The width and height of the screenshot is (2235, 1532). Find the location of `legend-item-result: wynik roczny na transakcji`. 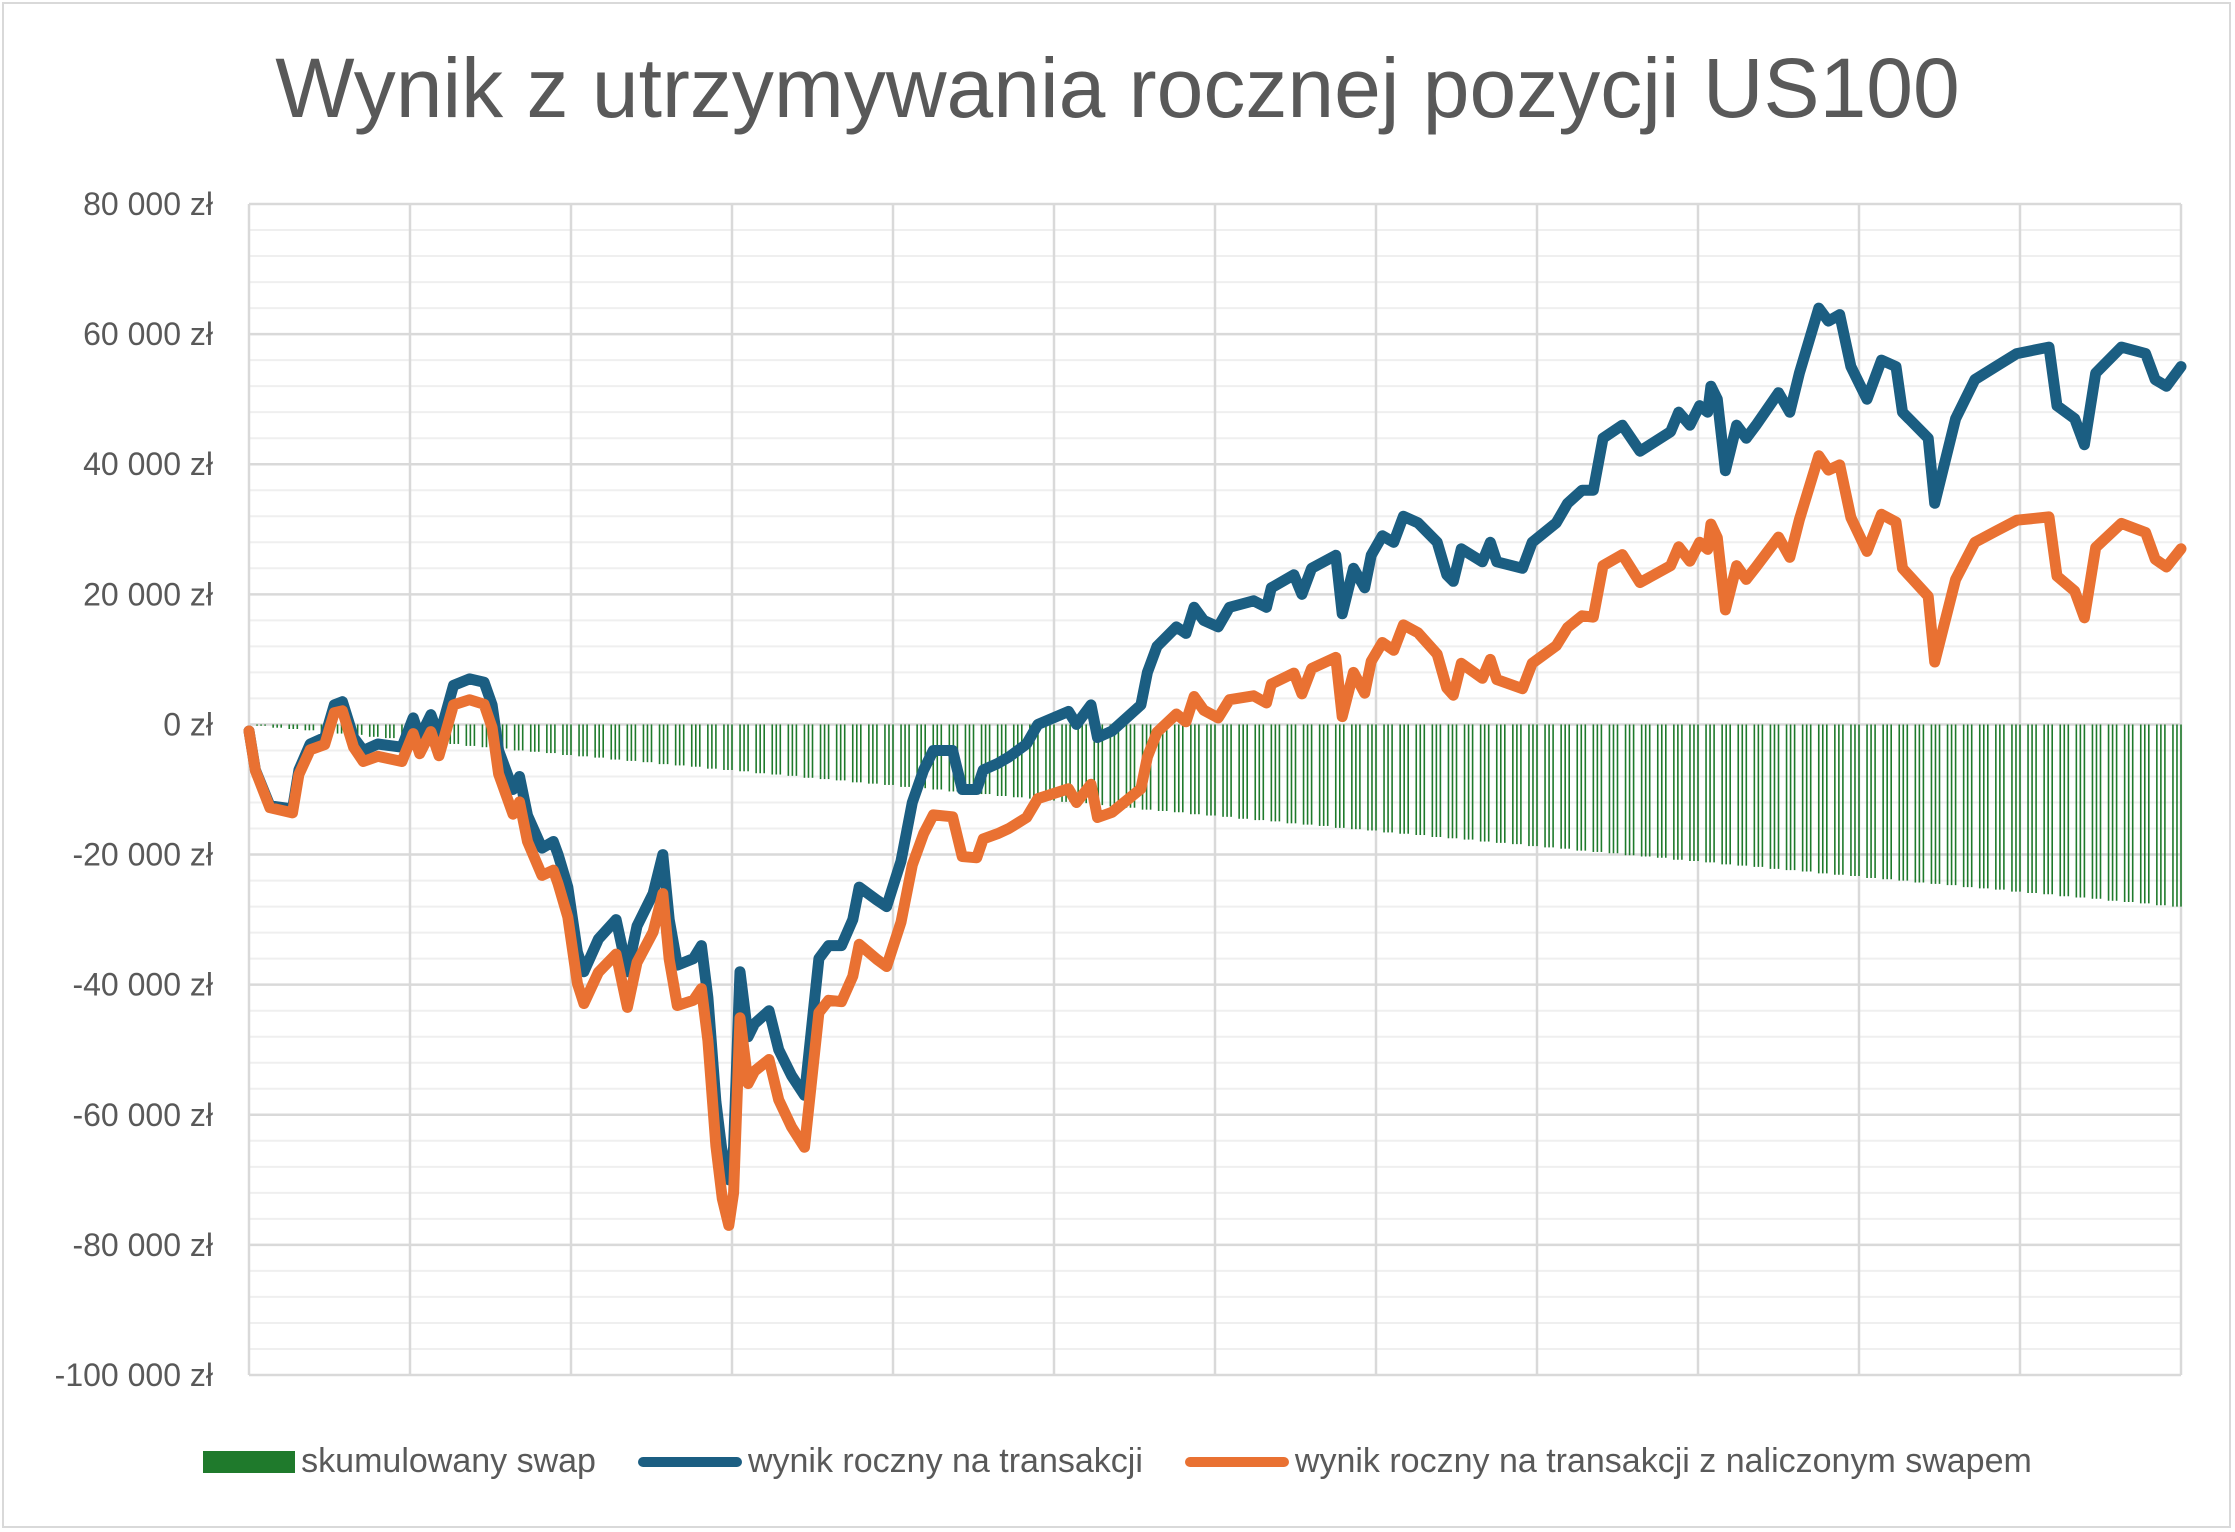

legend-item-result: wynik roczny na transakcji is located at coordinates (890, 1461).